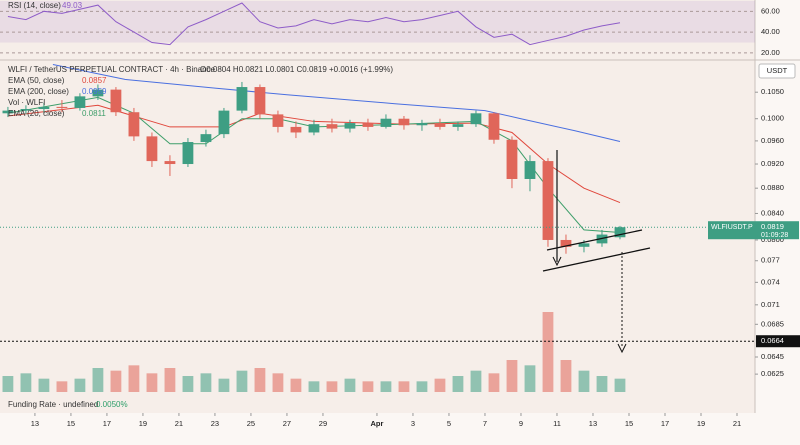 This screenshot has width=800, height=445. What do you see at coordinates (777, 70) in the screenshot?
I see `currency: USDT` at bounding box center [777, 70].